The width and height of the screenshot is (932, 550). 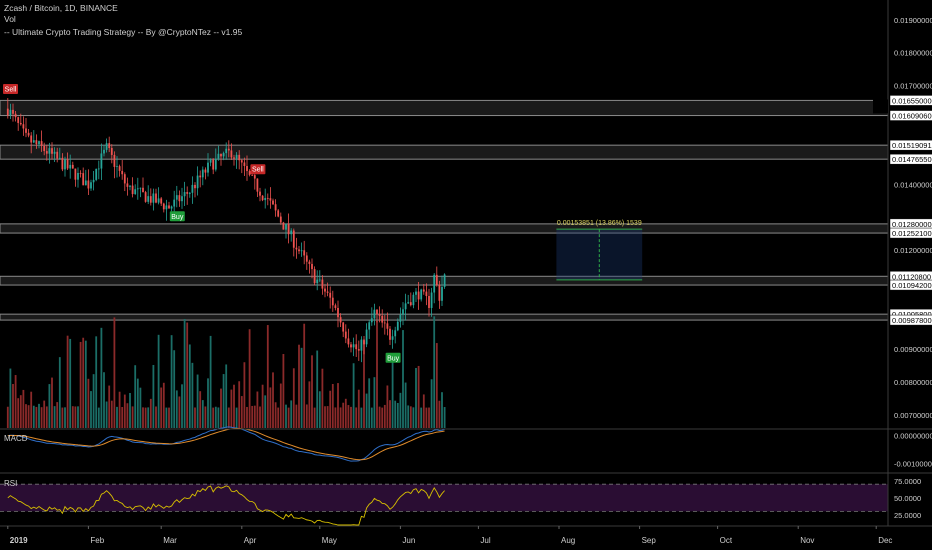 I want to click on macd-signal-line, so click(x=226, y=444).